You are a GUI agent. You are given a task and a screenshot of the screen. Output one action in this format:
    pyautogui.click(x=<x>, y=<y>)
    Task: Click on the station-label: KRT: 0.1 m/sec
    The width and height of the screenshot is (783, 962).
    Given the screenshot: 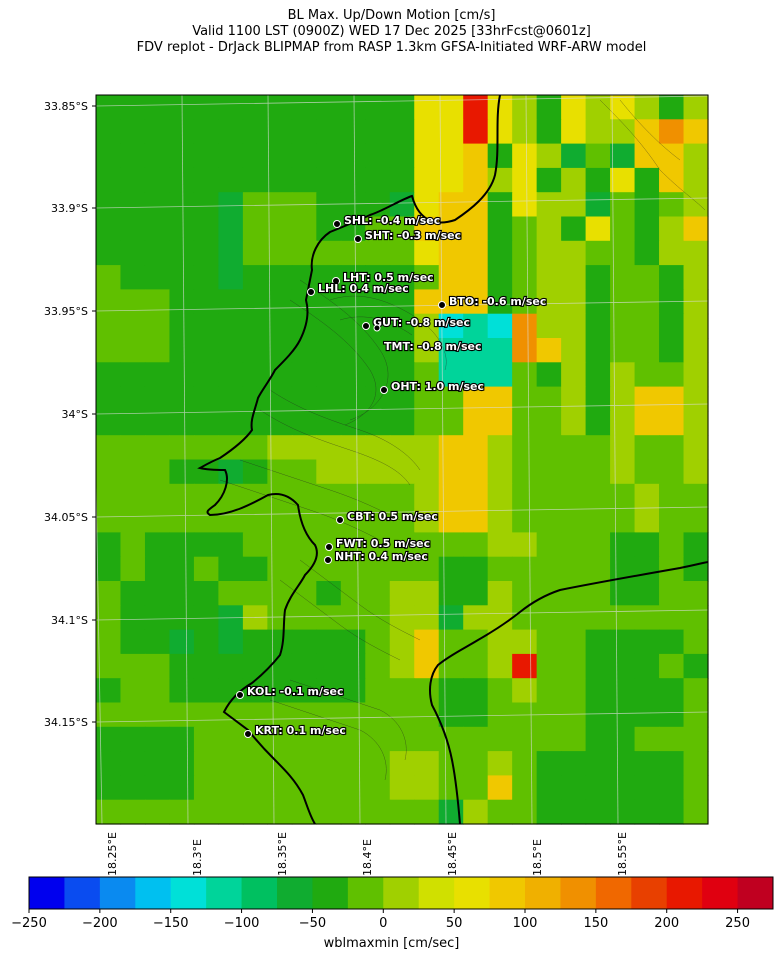 What is the action you would take?
    pyautogui.click(x=300, y=730)
    